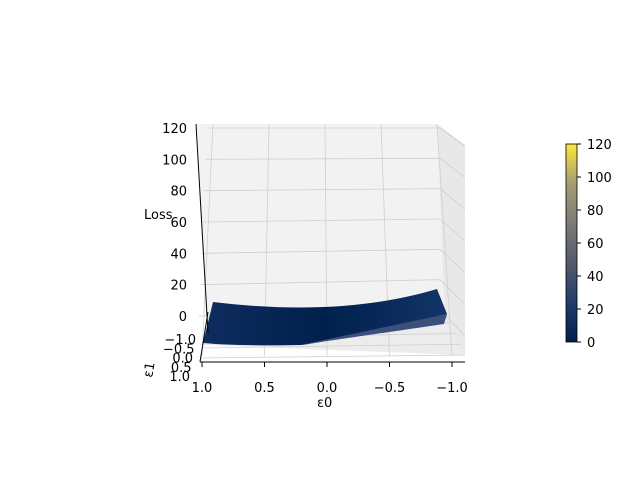 This screenshot has width=640, height=480. Describe the element at coordinates (595, 211) in the screenshot. I see `colorbar-tick-label: 80` at that location.